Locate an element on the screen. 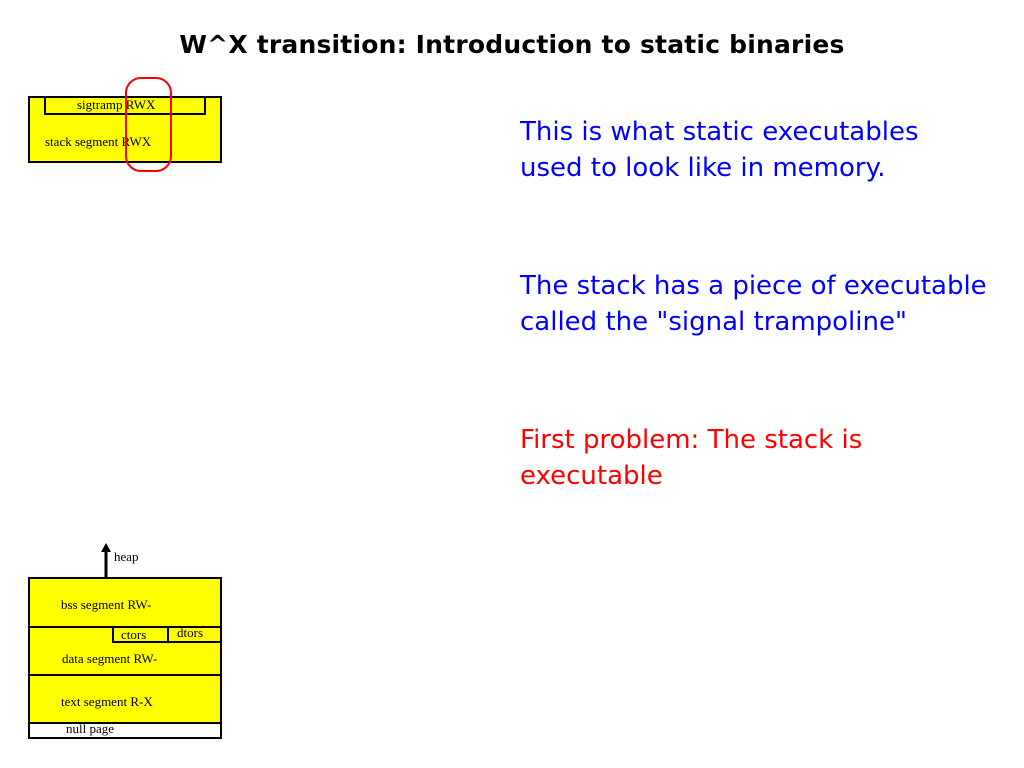 This screenshot has width=1024, height=768. heap-arrow-icon is located at coordinates (106, 561).